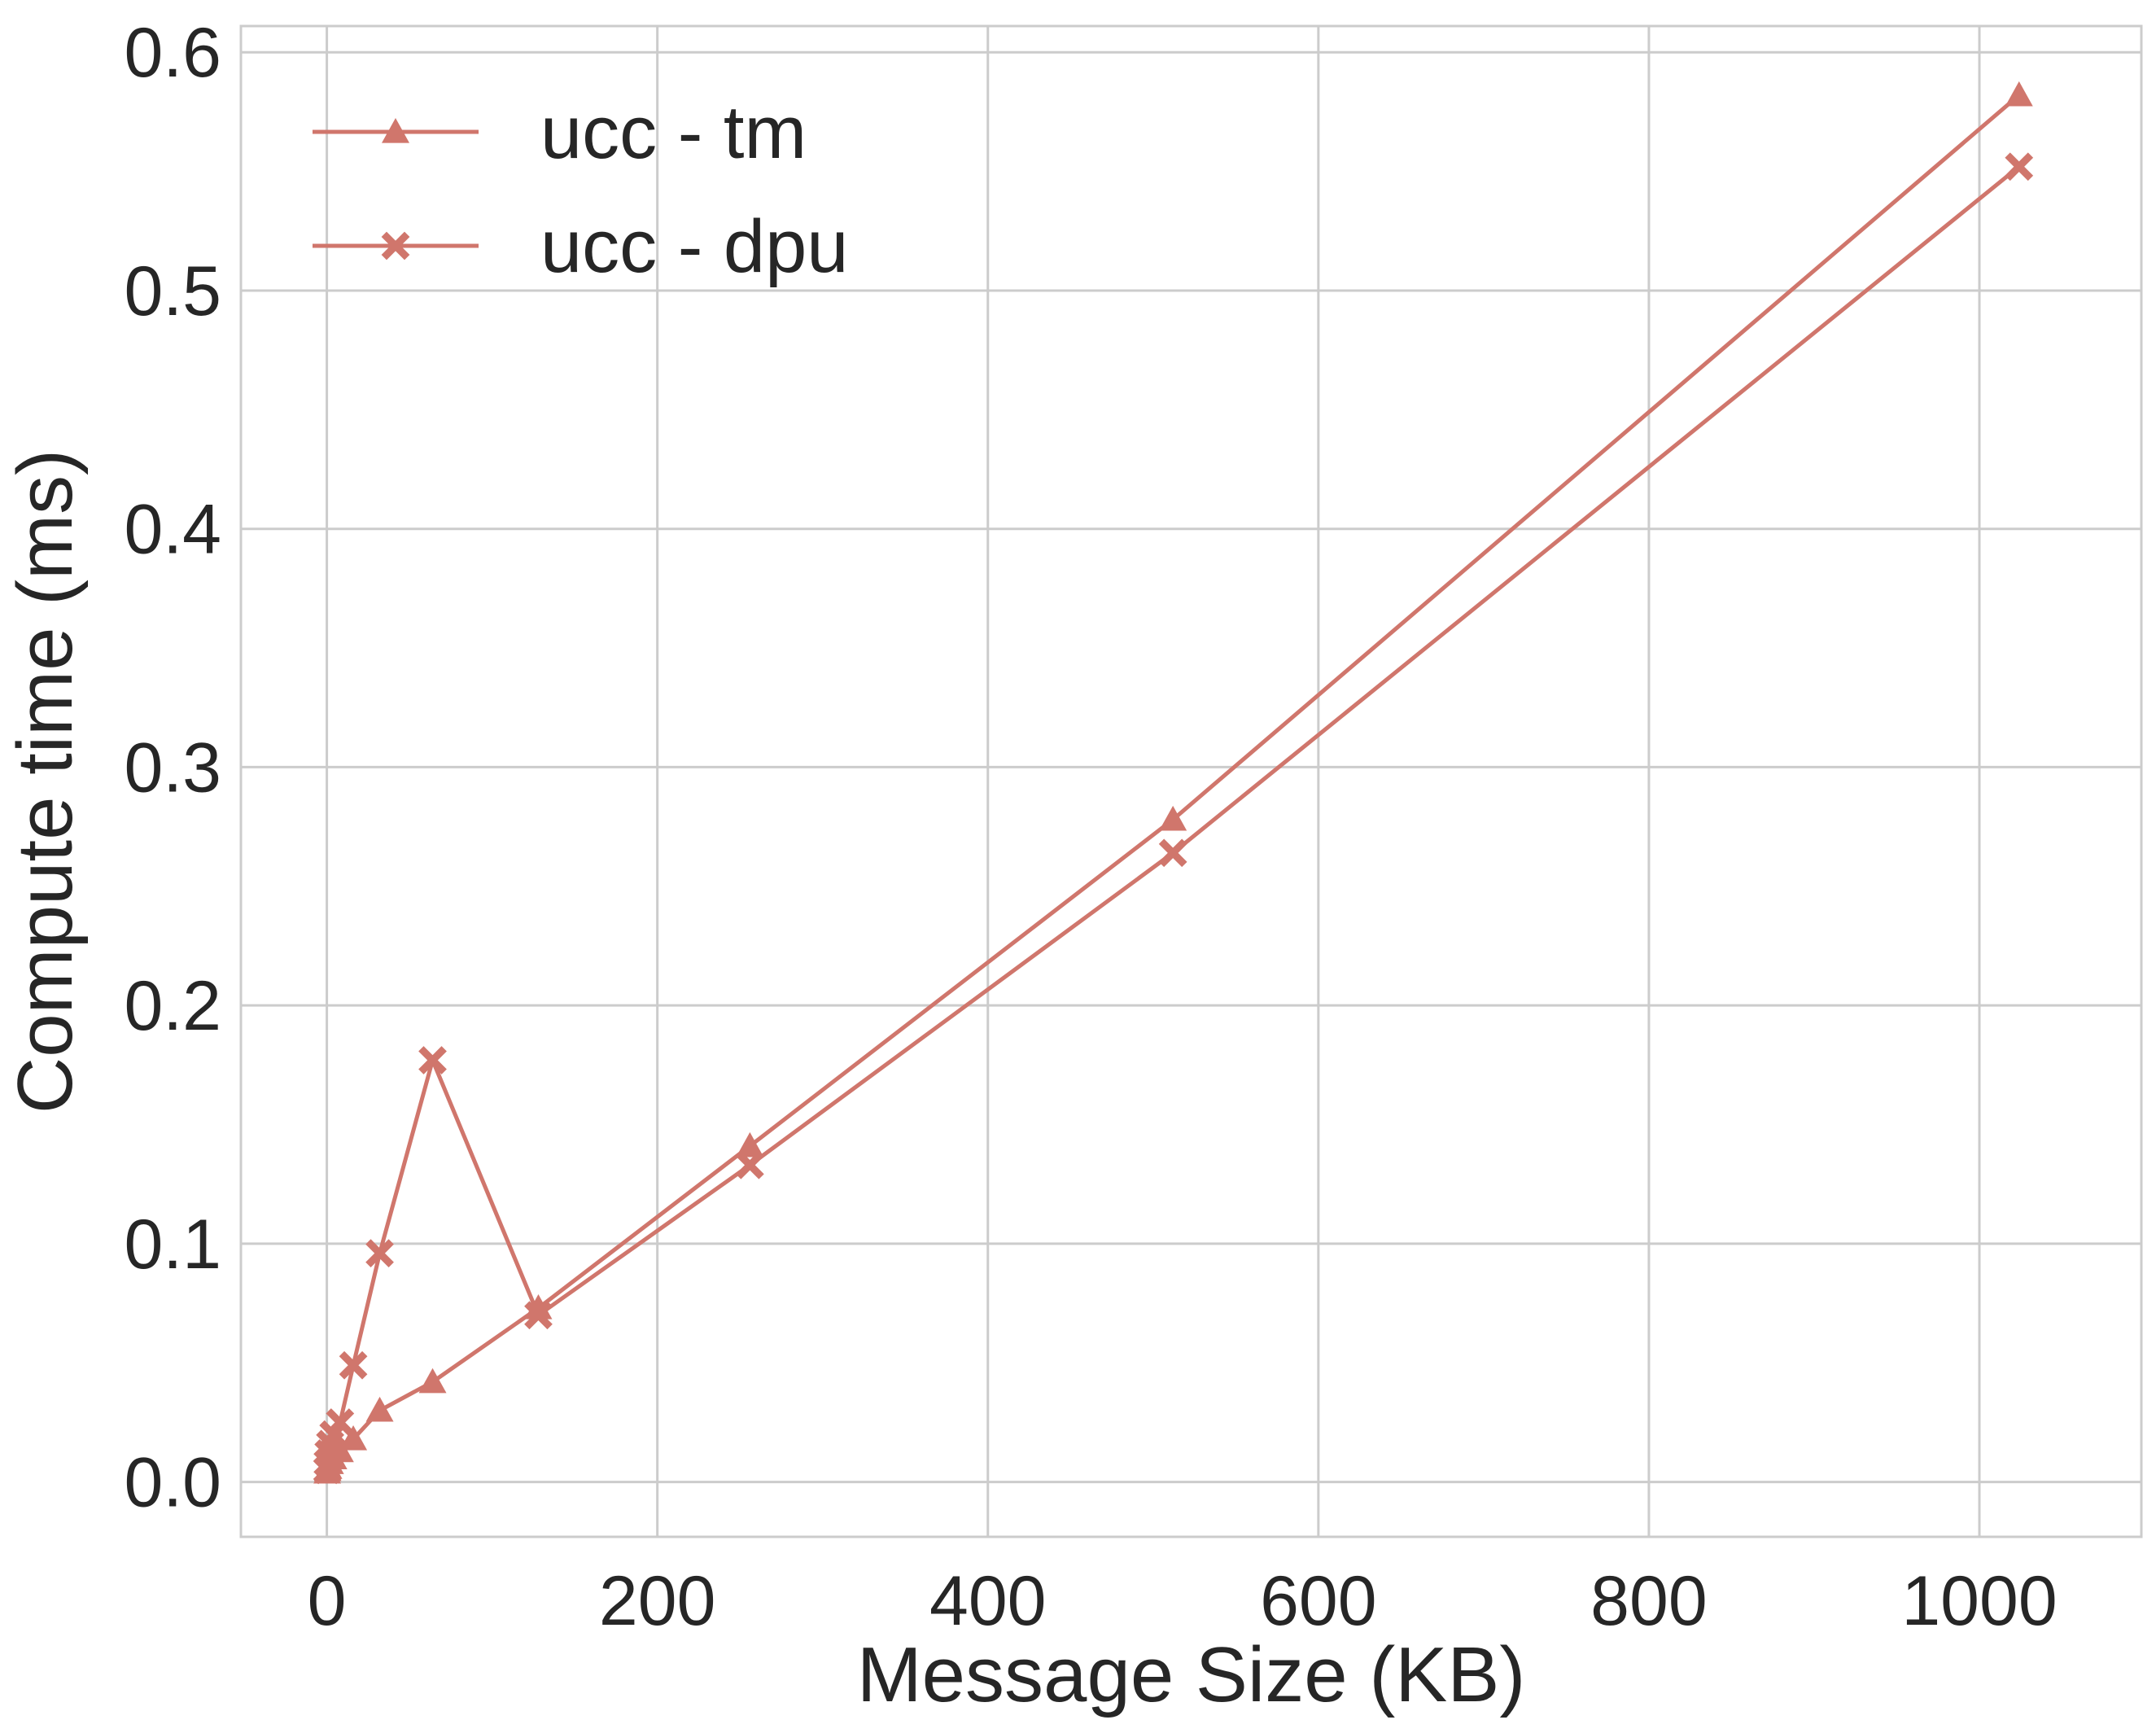  I want to click on x-tick-label: 200, so click(657, 1601).